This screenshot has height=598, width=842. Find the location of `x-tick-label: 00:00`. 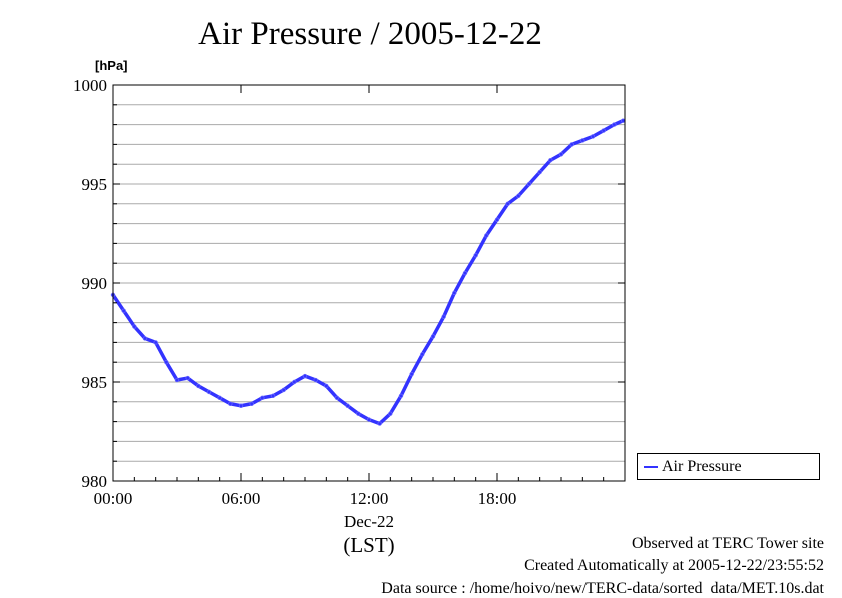

x-tick-label: 00:00 is located at coordinates (113, 498).